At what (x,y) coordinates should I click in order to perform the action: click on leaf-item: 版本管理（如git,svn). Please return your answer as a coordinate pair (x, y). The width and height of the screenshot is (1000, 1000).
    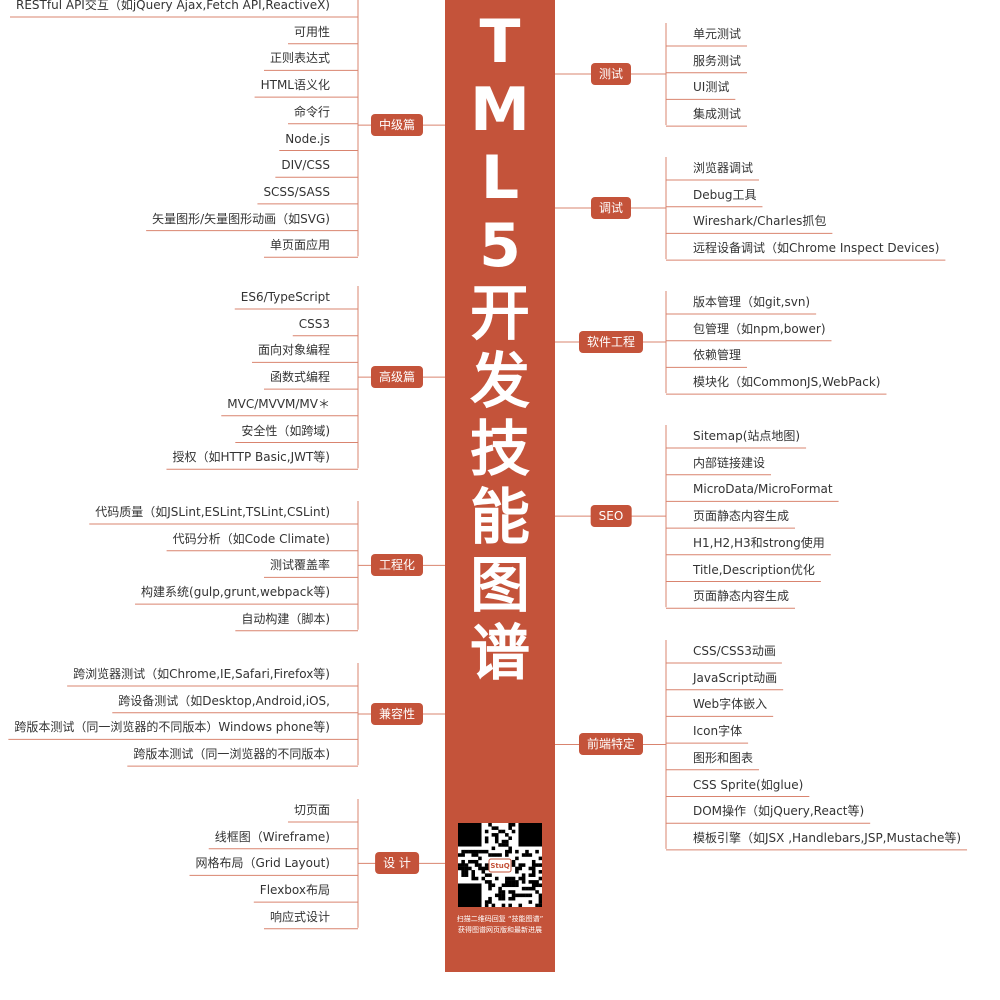
    Looking at the image, I should click on (752, 302).